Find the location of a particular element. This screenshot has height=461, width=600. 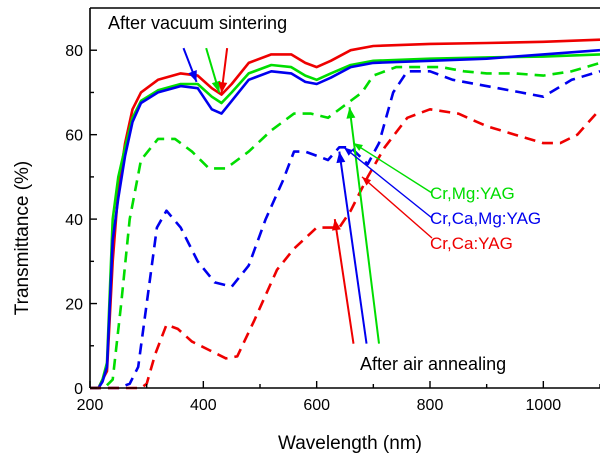

air-annealing-annotation: After air annealing is located at coordinates (433, 364).